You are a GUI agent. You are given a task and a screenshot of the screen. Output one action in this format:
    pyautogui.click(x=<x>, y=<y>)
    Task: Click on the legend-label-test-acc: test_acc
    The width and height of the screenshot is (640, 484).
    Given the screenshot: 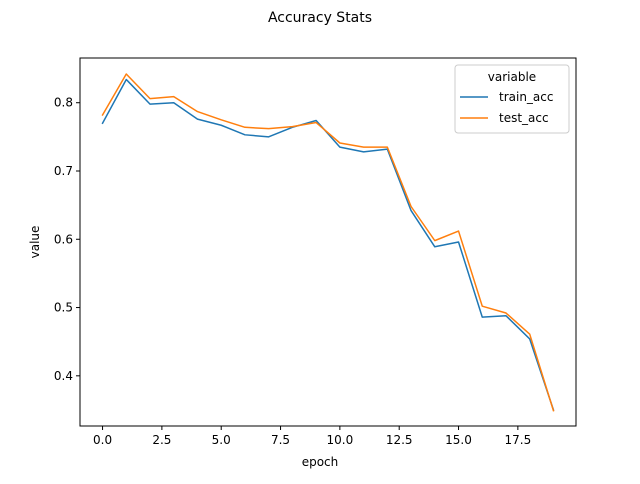 What is the action you would take?
    pyautogui.click(x=524, y=118)
    